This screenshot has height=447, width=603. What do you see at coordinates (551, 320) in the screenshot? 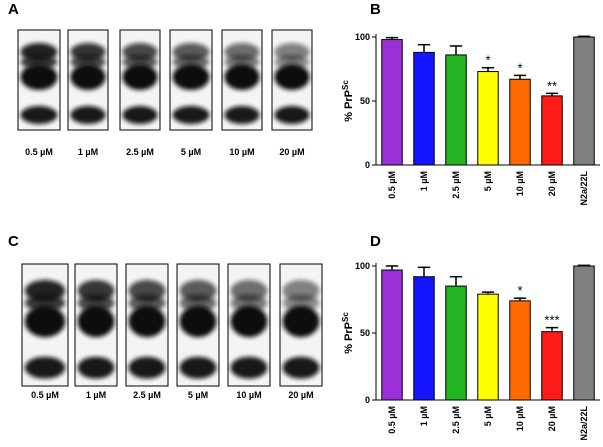
I see `significance: ***` at bounding box center [551, 320].